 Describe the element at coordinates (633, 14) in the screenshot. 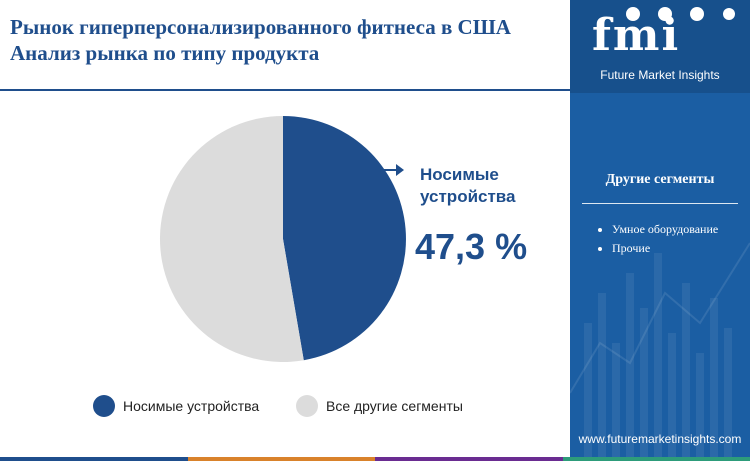

I see `globe-icon` at that location.